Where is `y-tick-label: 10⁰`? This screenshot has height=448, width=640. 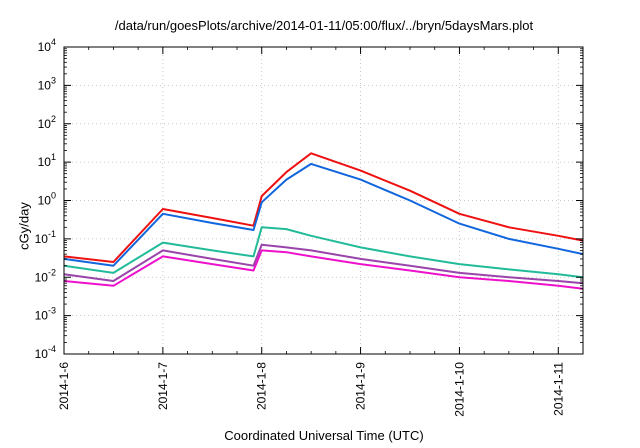 y-tick-label: 10⁰ is located at coordinates (47, 199).